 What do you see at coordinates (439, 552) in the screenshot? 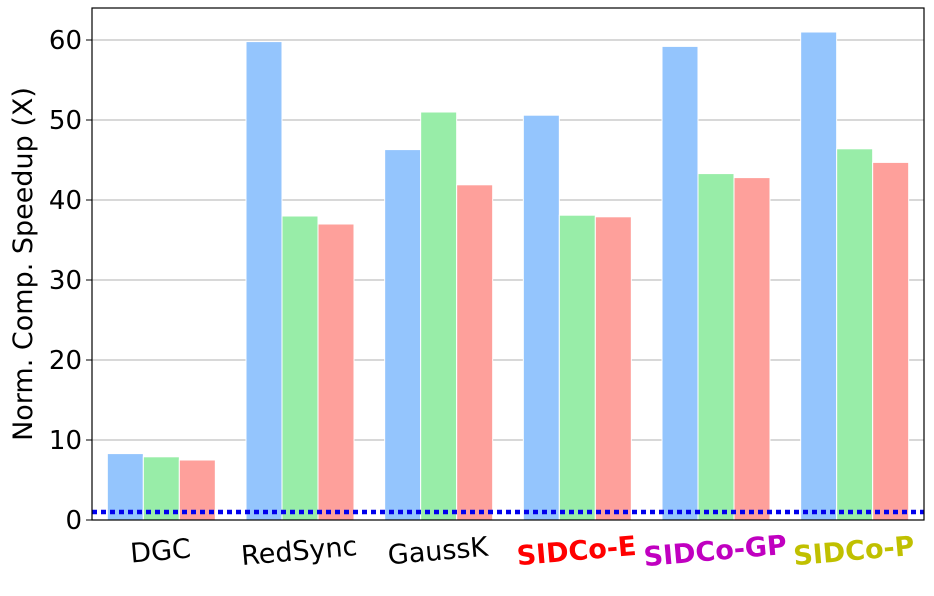
I see `x-category-label: GaussK` at bounding box center [439, 552].